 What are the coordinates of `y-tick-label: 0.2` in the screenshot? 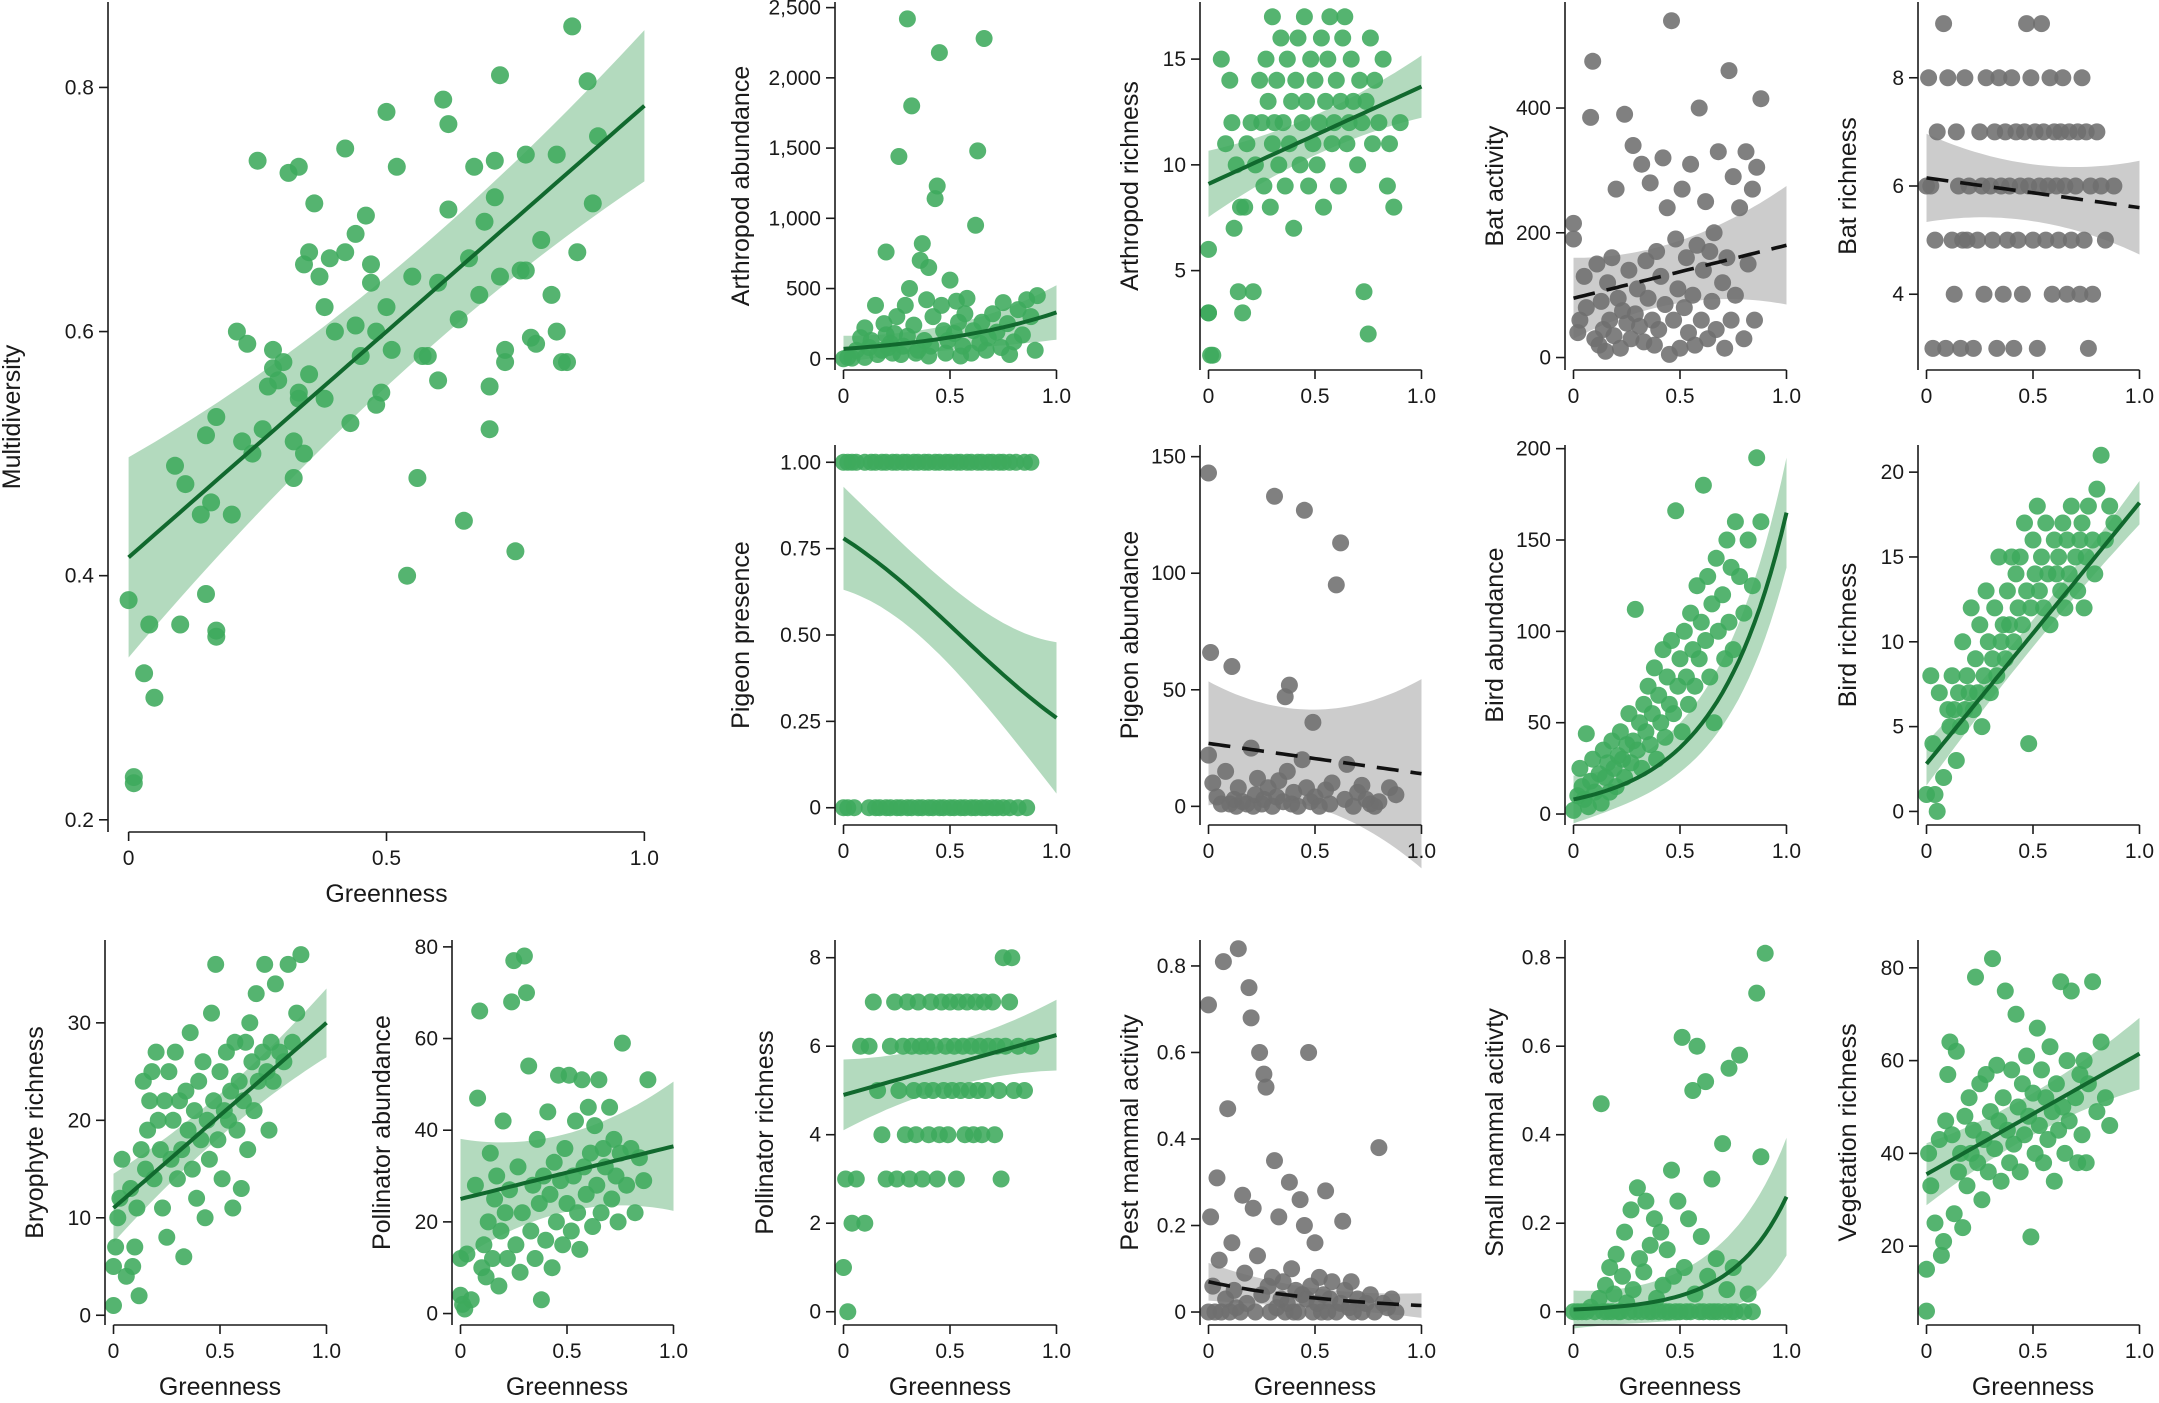 It's located at (1536, 1223).